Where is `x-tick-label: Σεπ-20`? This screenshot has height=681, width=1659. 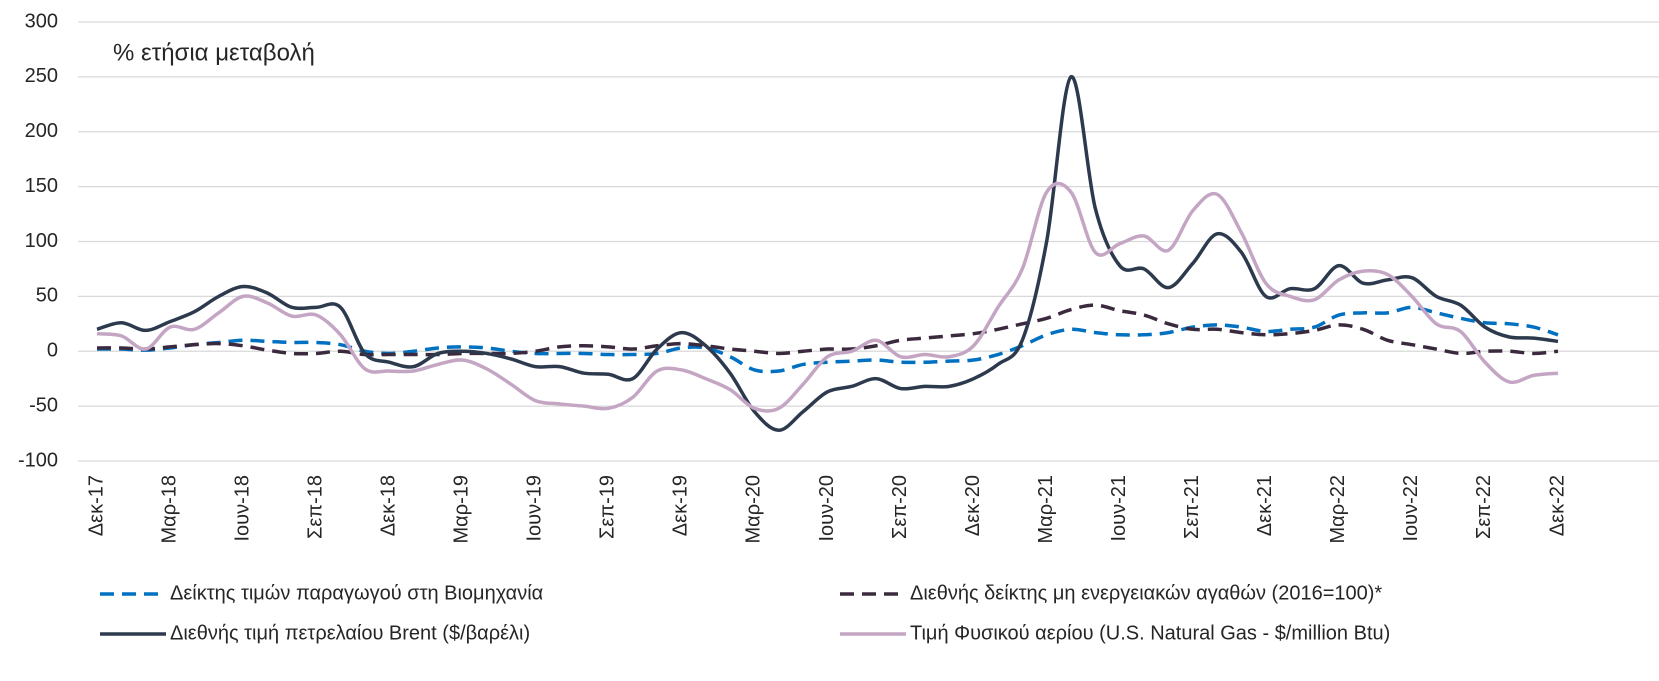 x-tick-label: Σεπ-20 is located at coordinates (900, 507).